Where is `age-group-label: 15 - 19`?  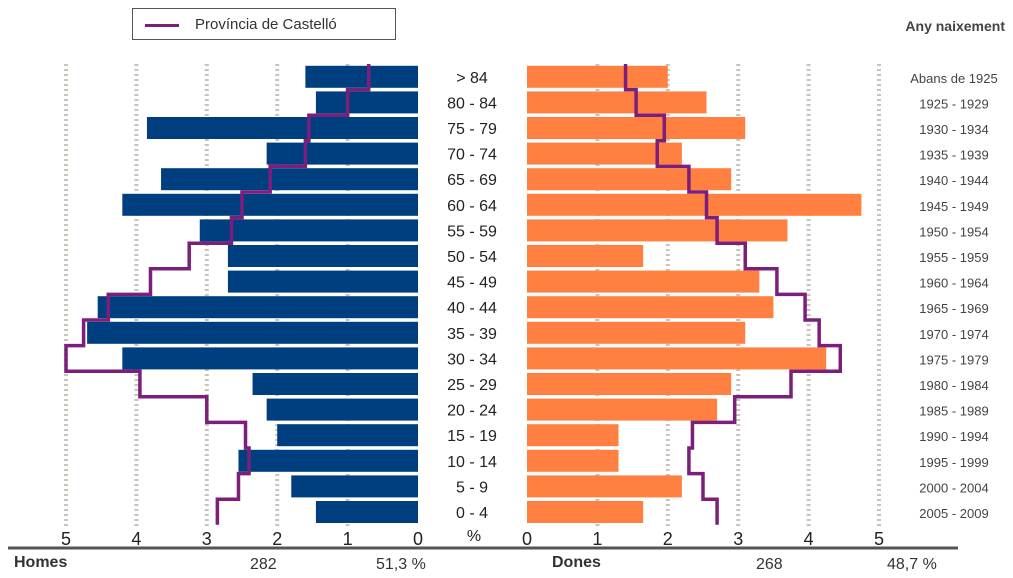
age-group-label: 15 - 19 is located at coordinates (472, 436).